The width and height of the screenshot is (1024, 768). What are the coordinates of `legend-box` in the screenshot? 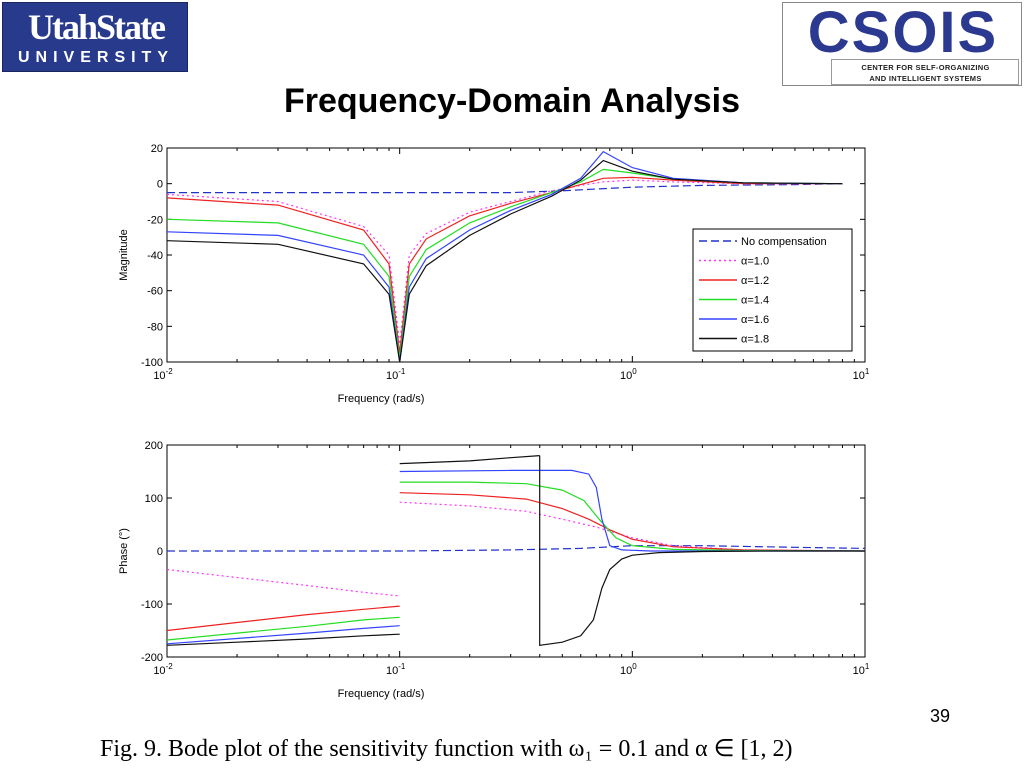 It's located at (772, 290).